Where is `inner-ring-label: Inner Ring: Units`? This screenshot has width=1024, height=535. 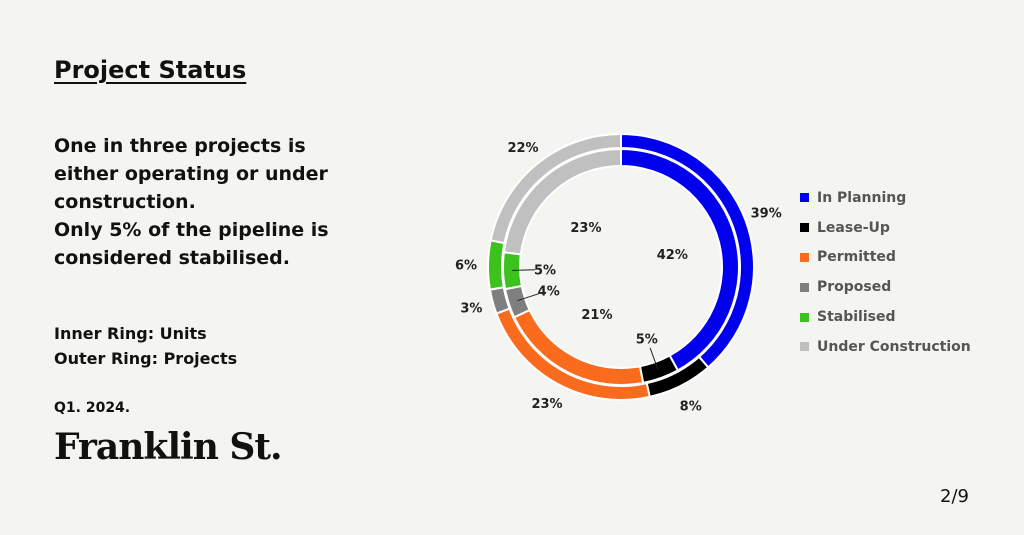
inner-ring-label: Inner Ring: Units is located at coordinates (130, 333).